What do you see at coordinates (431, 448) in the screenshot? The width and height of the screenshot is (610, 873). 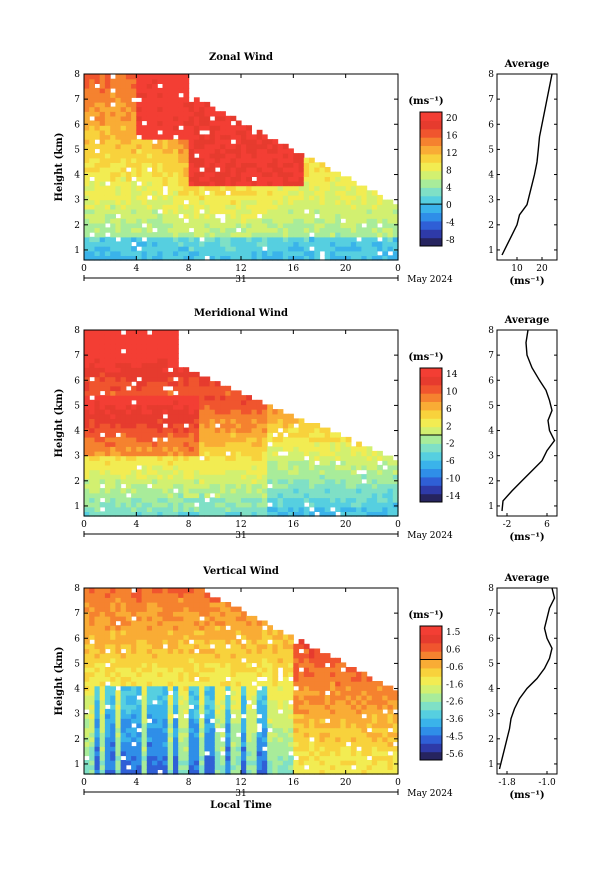 I see `colorbar-swatch` at bounding box center [431, 448].